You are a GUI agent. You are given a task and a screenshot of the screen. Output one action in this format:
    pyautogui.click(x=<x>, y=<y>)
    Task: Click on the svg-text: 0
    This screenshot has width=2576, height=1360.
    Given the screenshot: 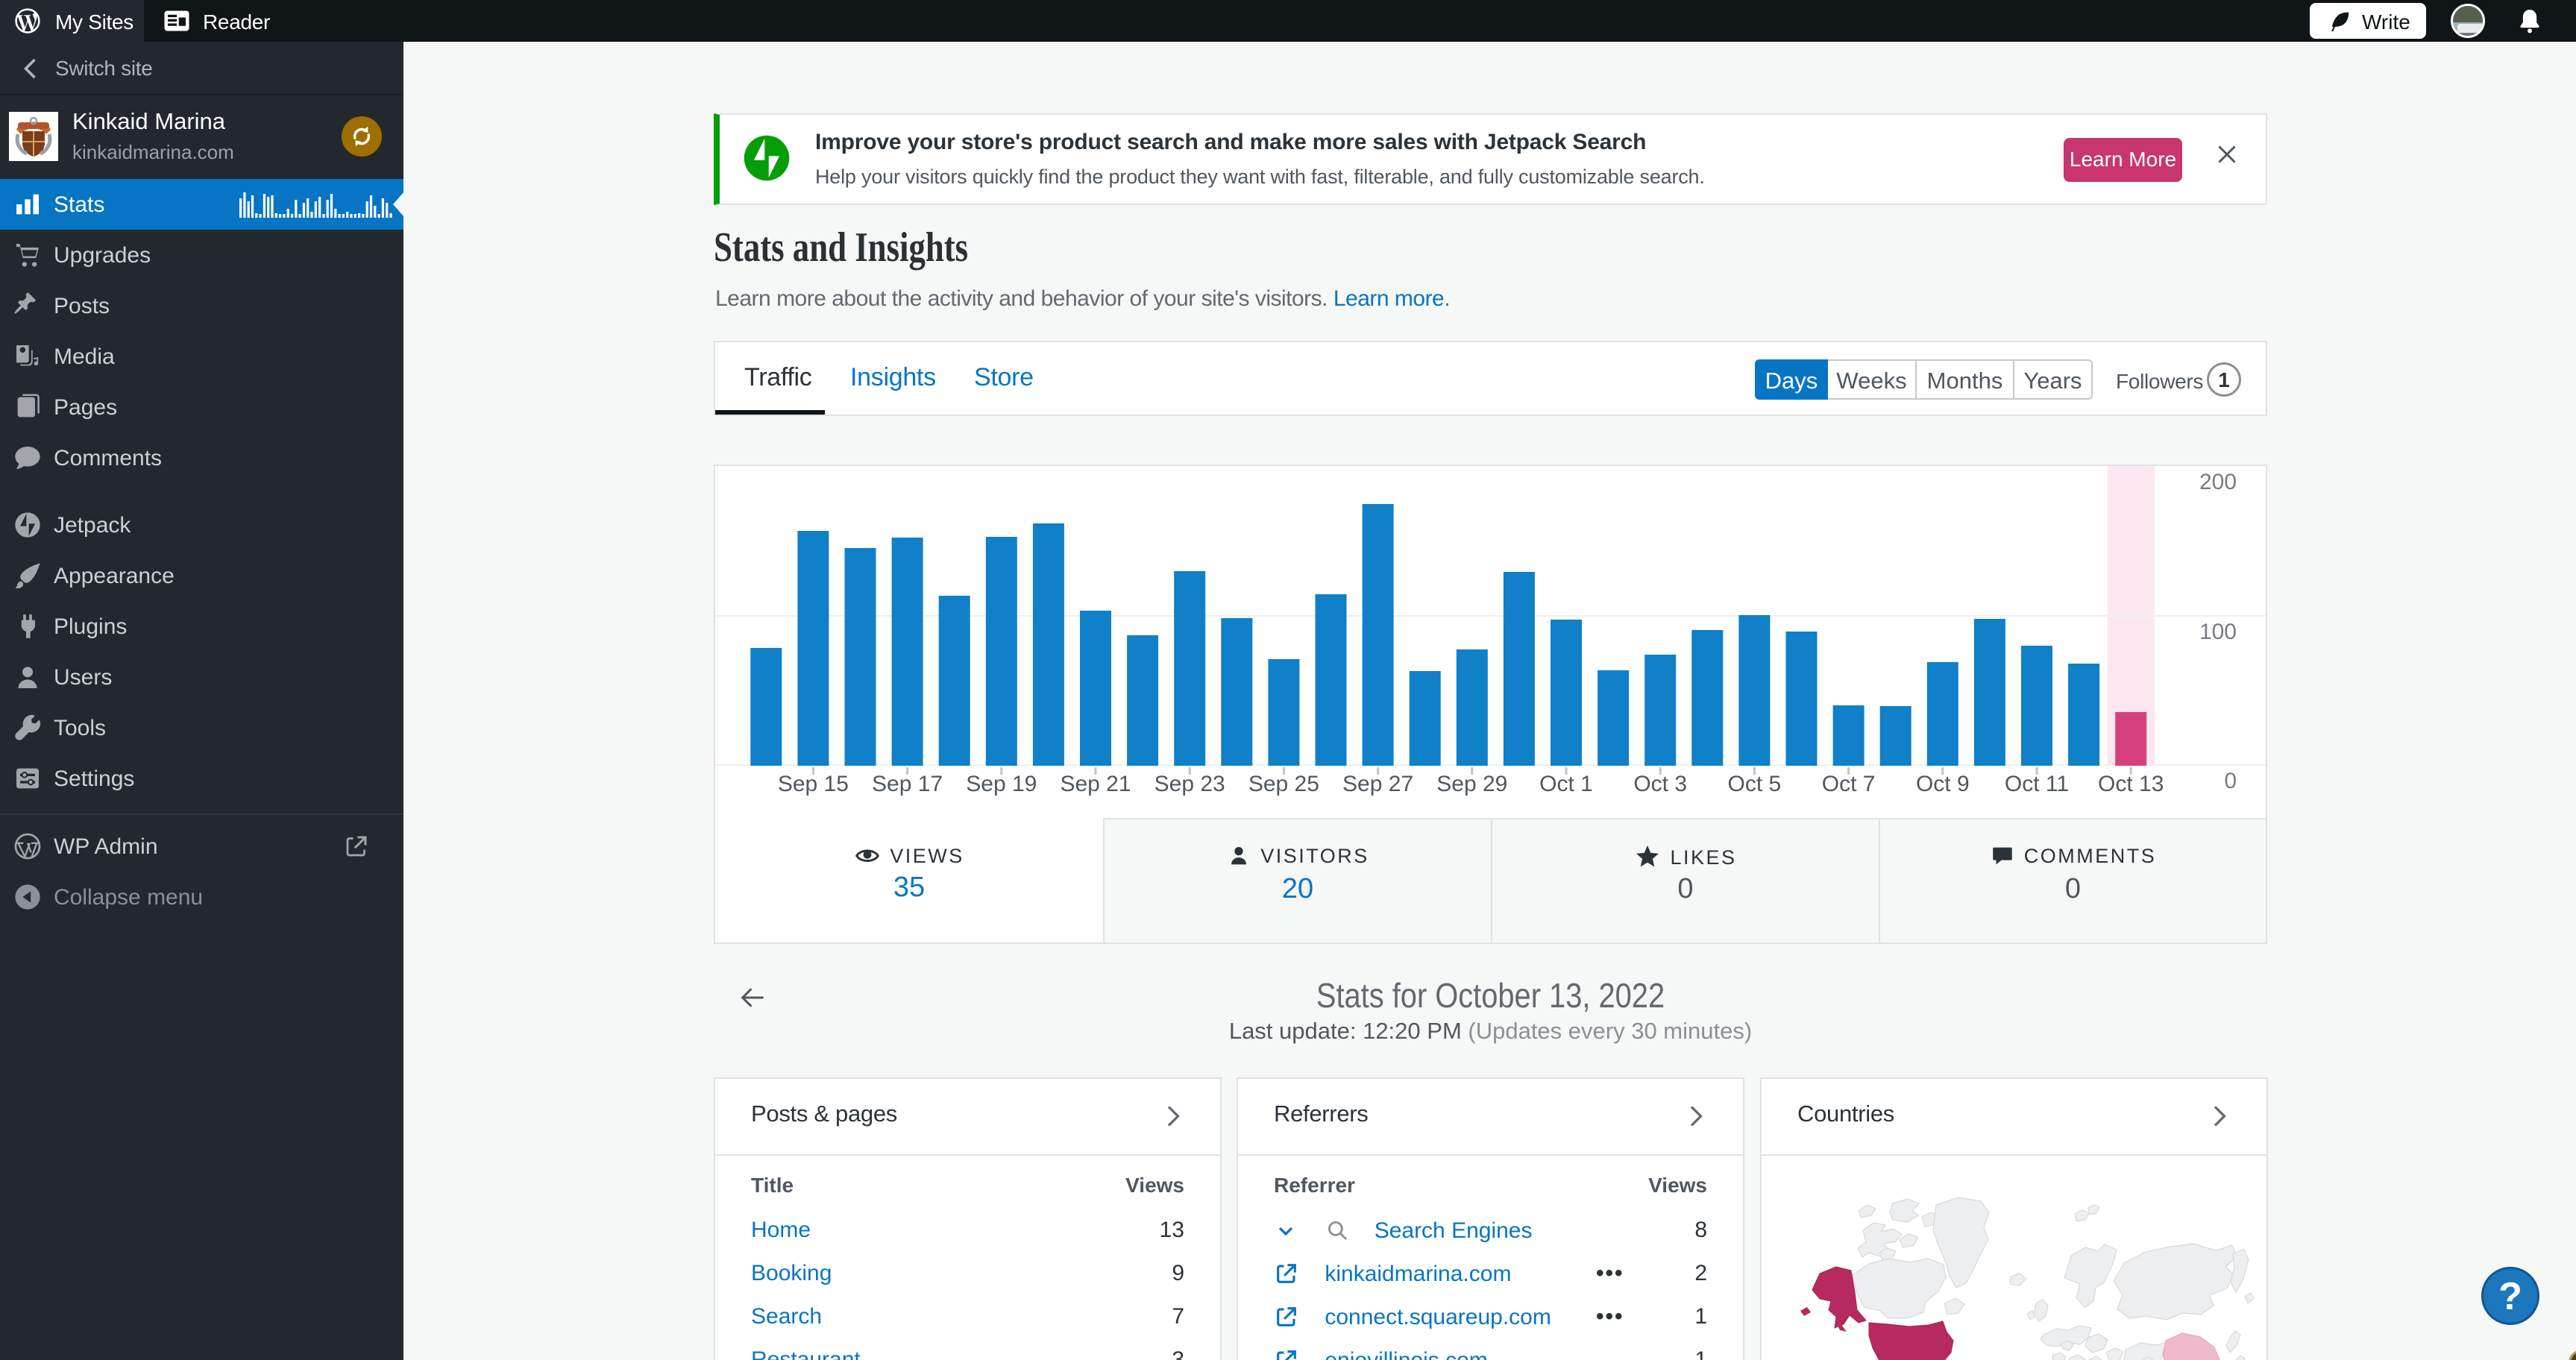 What is the action you would take?
    pyautogui.click(x=2231, y=781)
    